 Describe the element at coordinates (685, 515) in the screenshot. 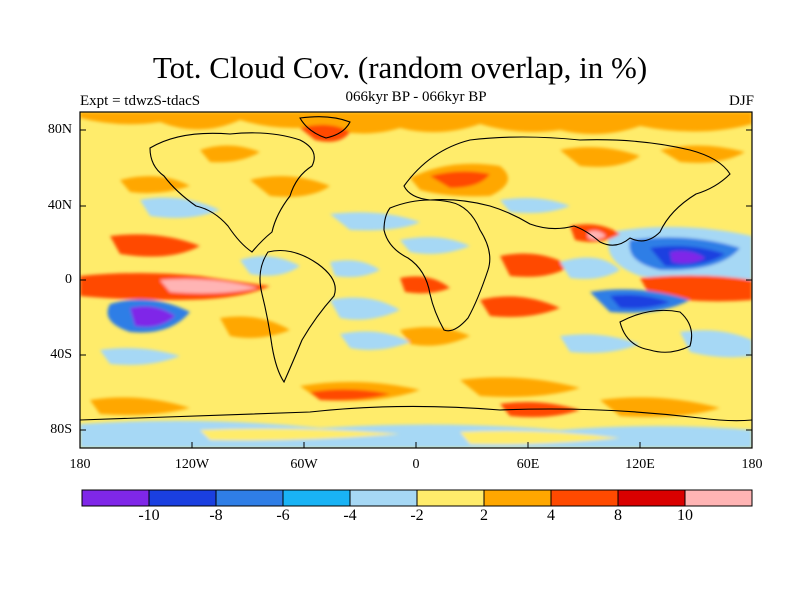

I see `colorbar-label: 10` at that location.